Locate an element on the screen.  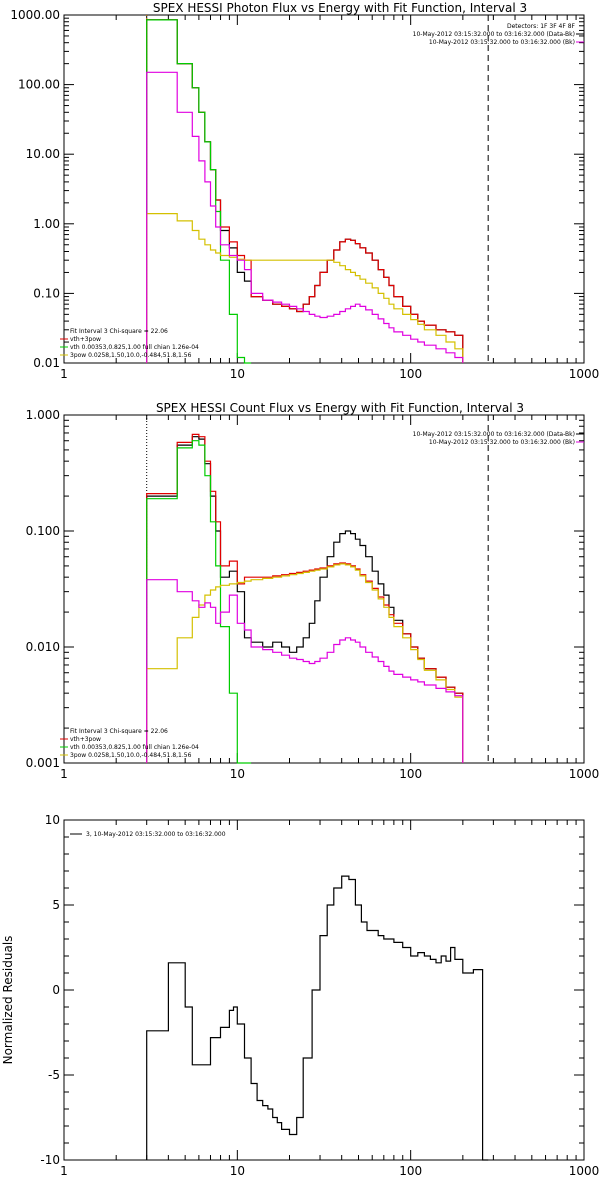
legend-detectors: Detectors: 1F 3F 4F 8F is located at coordinates (541, 26).